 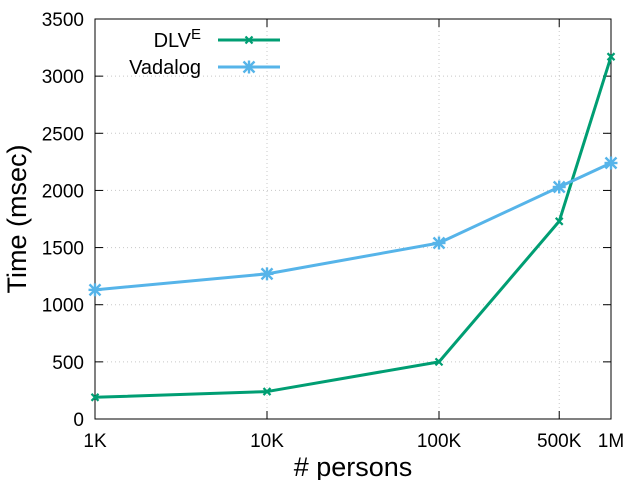 I want to click on y-tick-label: 2000, so click(x=63, y=191).